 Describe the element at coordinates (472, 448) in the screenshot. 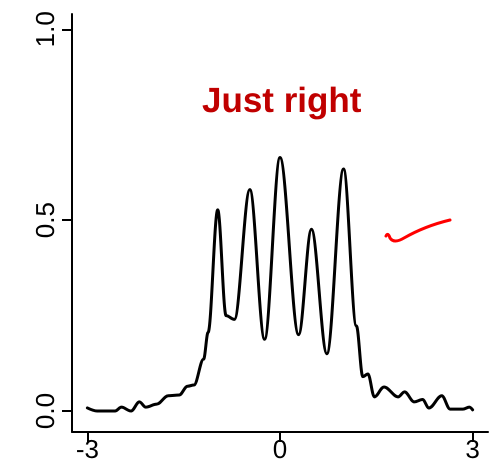

I see `x-tick-label: 3` at that location.